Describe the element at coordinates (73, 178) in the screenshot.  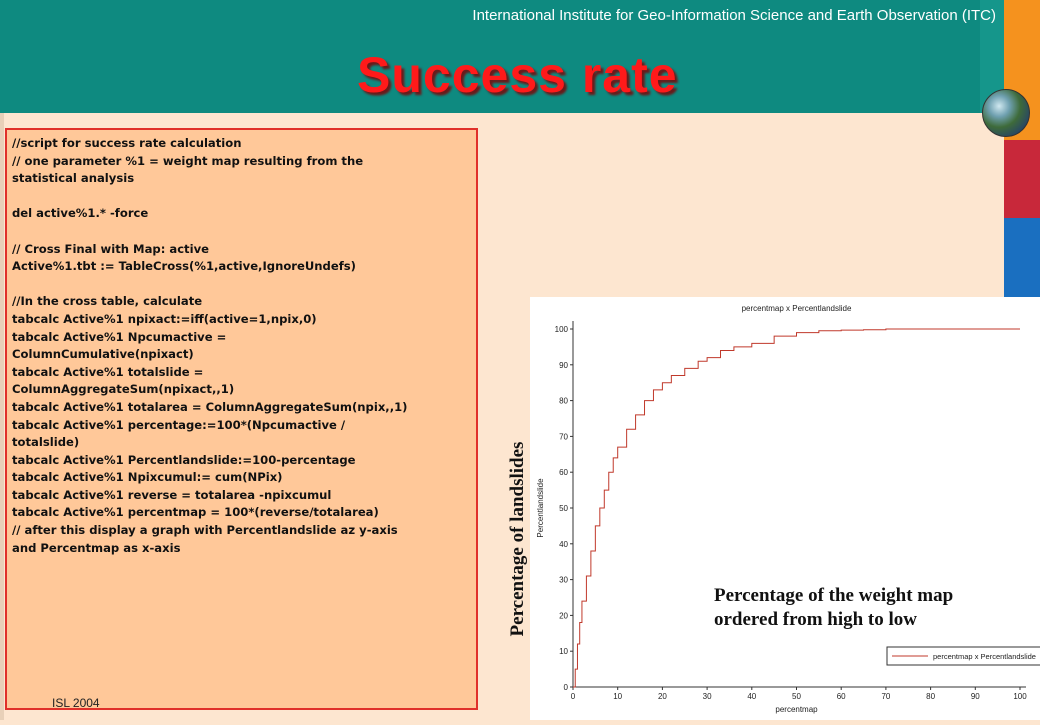
I see `code-line: statistical analysis` at that location.